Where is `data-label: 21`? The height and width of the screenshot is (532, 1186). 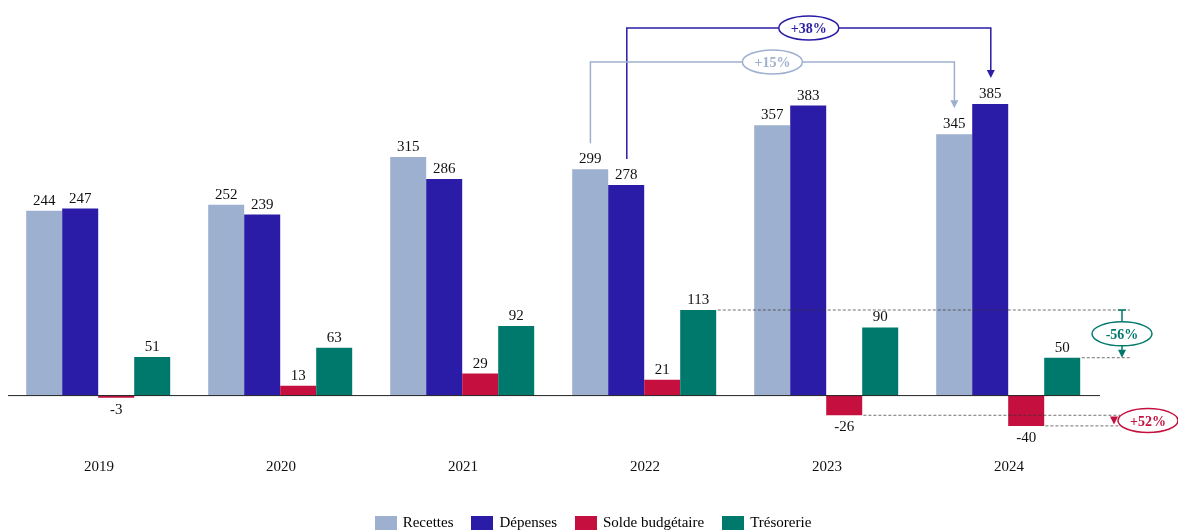 data-label: 21 is located at coordinates (662, 368).